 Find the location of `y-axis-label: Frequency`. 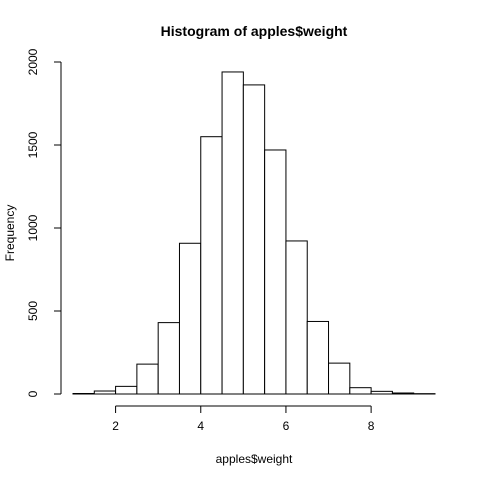

y-axis-label: Frequency is located at coordinates (10, 233).